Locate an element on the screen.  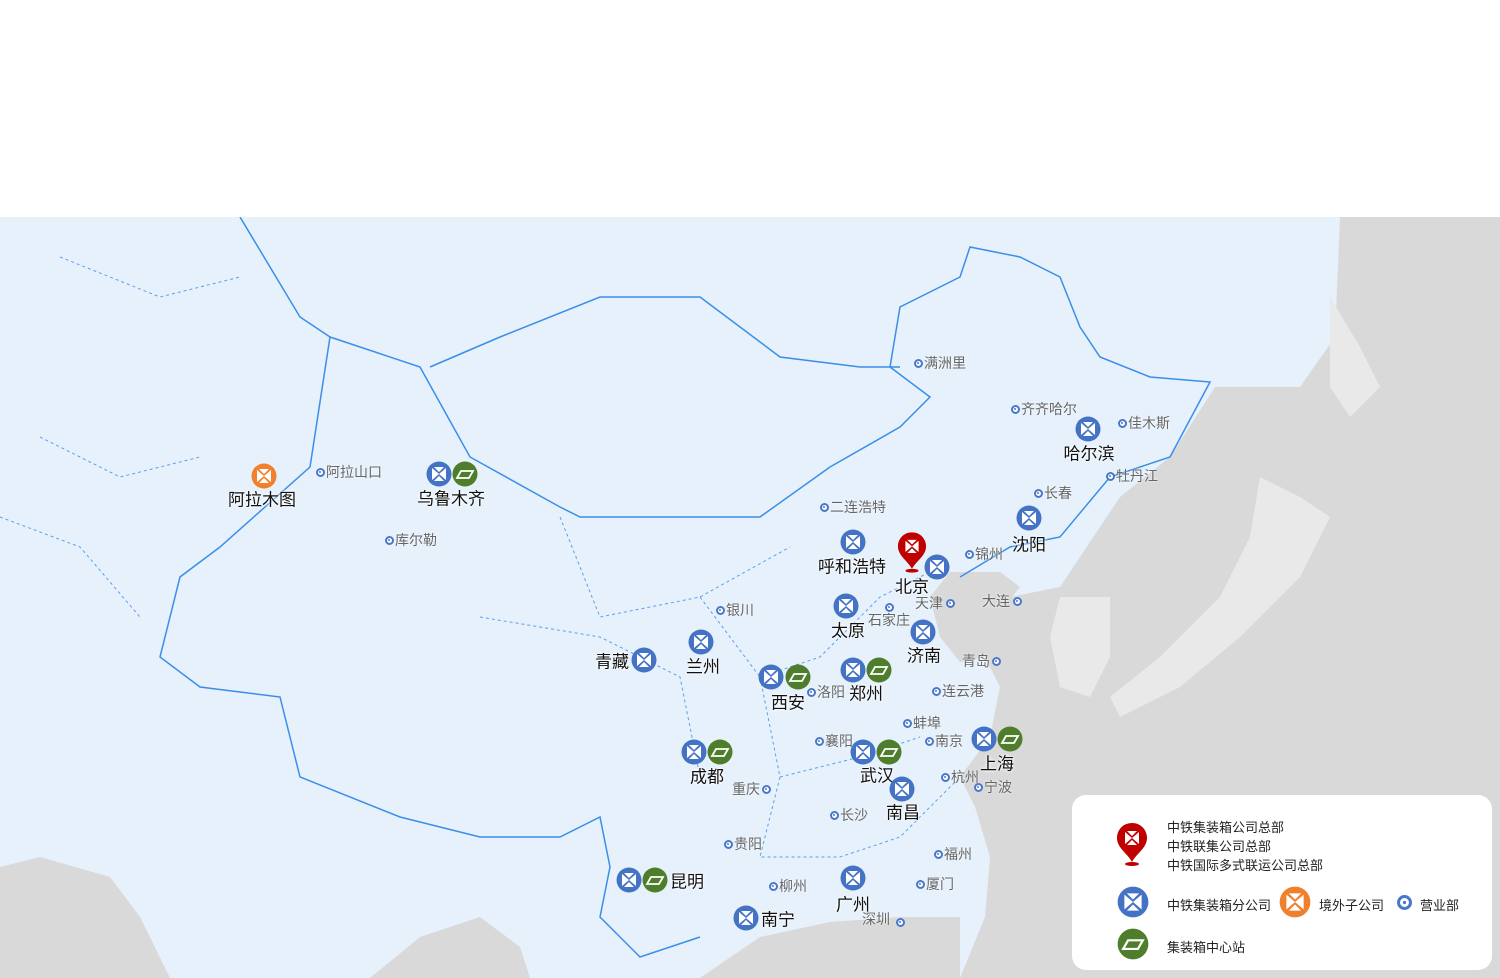
city-label: 昆明 is located at coordinates (687, 882).